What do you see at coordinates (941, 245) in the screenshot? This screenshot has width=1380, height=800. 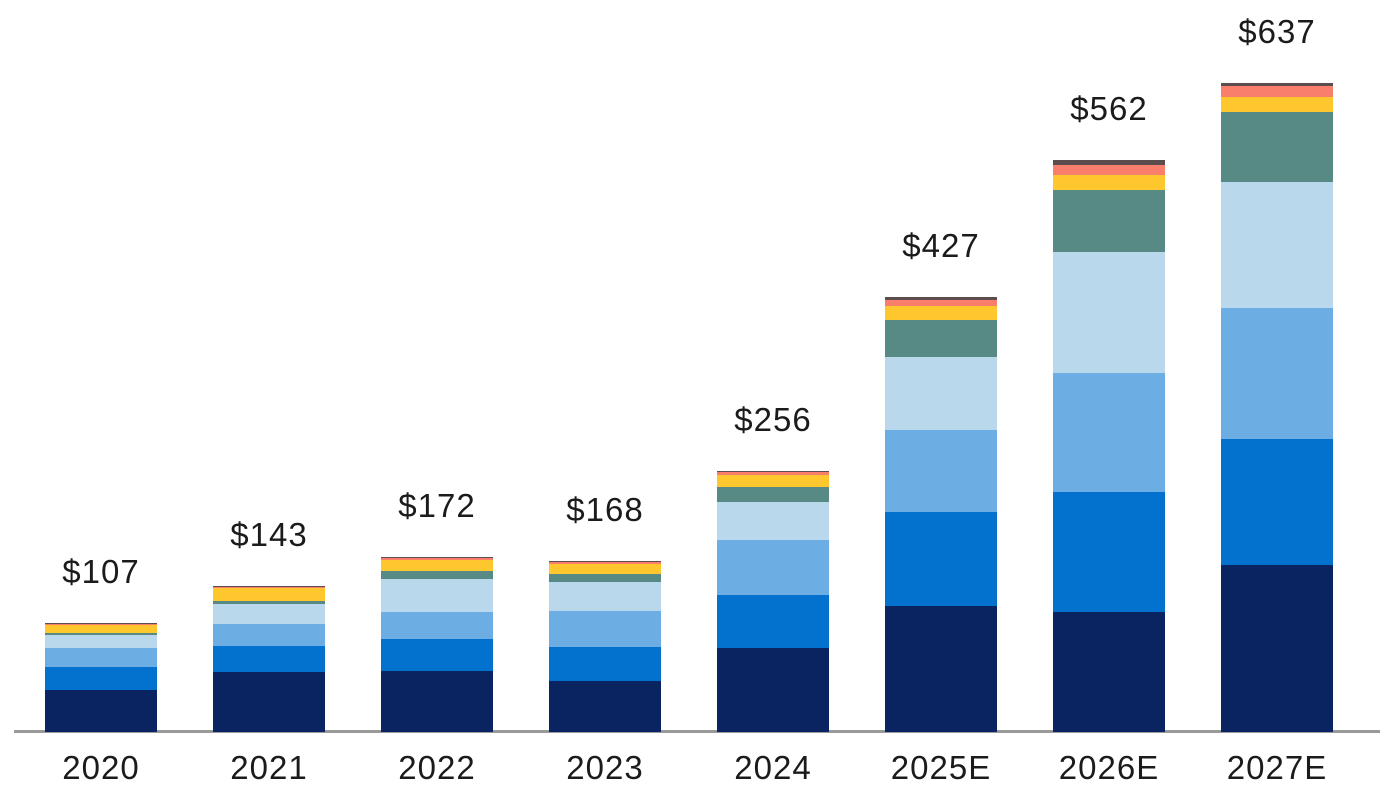 I see `total-label-2025E: $427` at bounding box center [941, 245].